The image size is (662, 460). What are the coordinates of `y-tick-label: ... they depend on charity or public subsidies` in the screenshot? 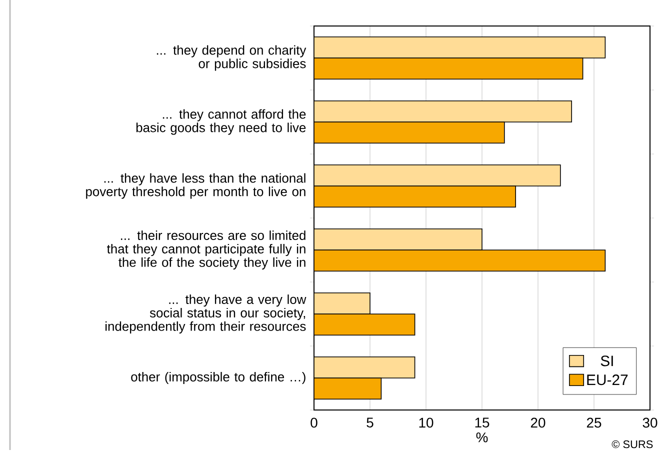 It's located at (231, 58).